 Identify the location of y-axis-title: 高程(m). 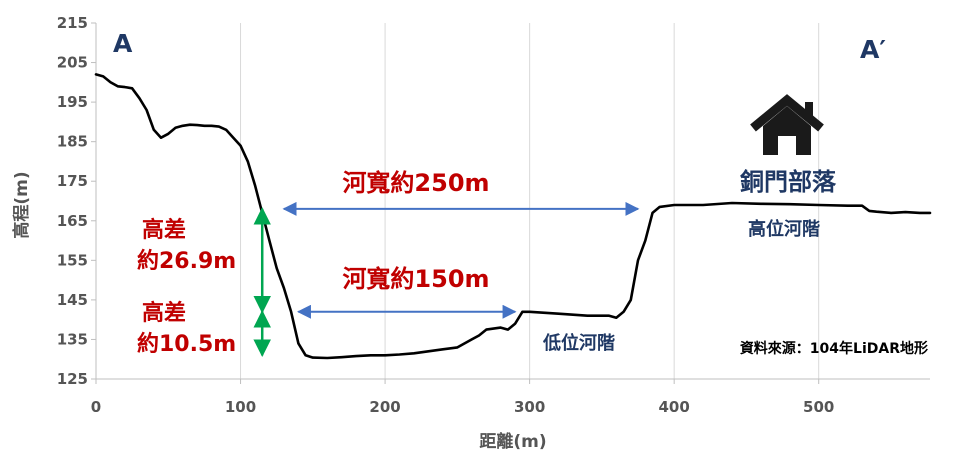
(21, 204).